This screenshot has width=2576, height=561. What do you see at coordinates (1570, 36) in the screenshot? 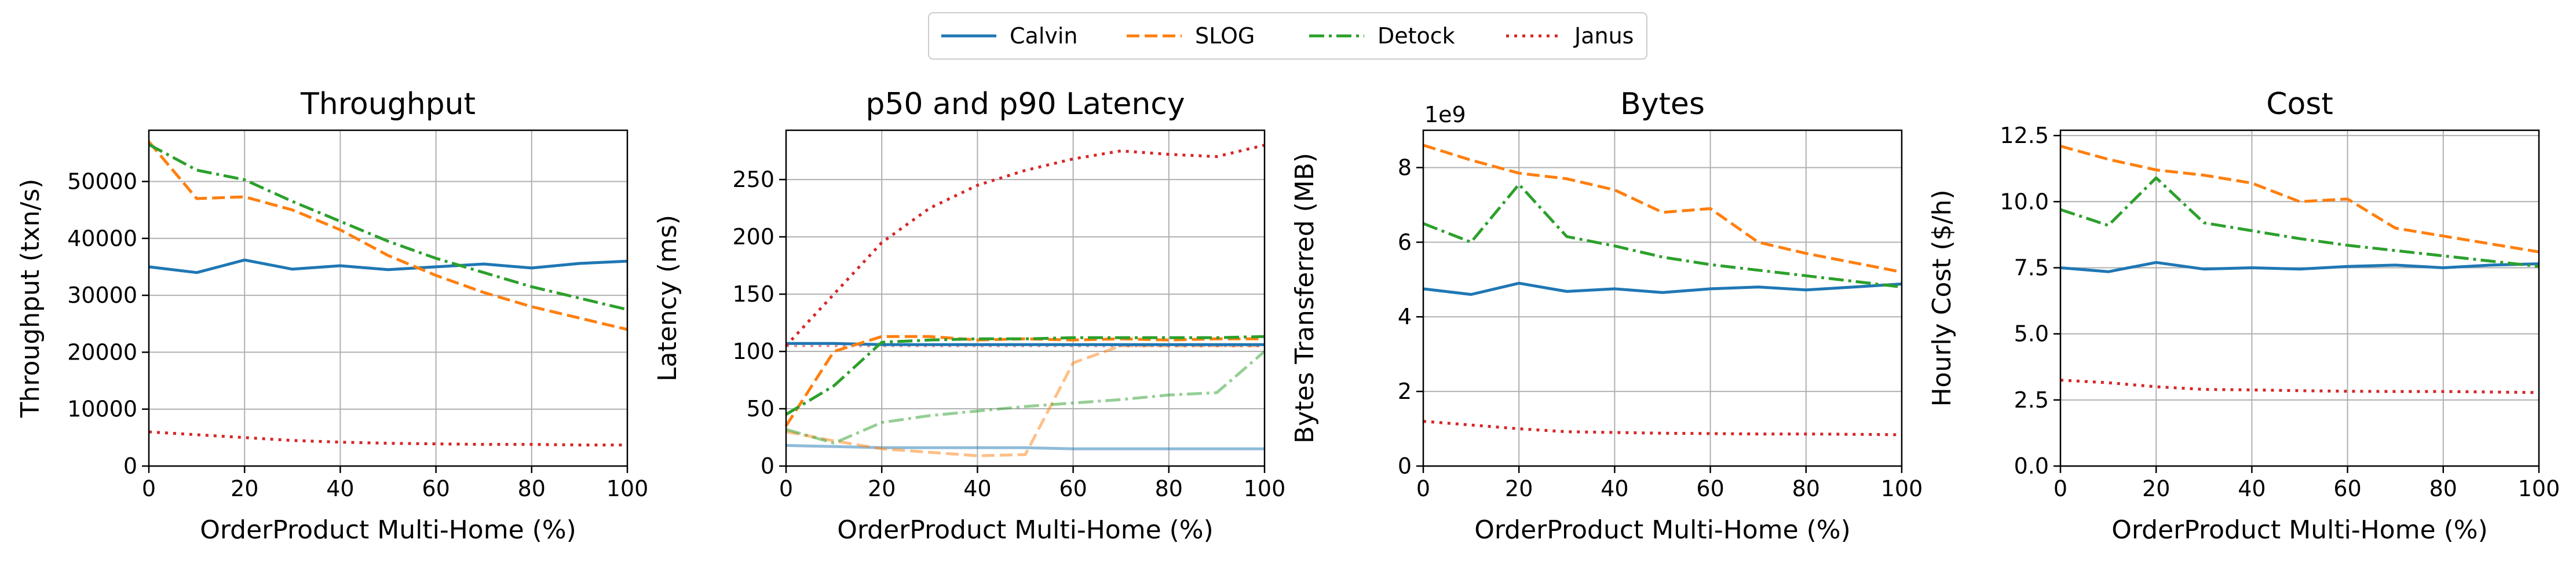
I see `legend-item-janus: Janus` at bounding box center [1570, 36].